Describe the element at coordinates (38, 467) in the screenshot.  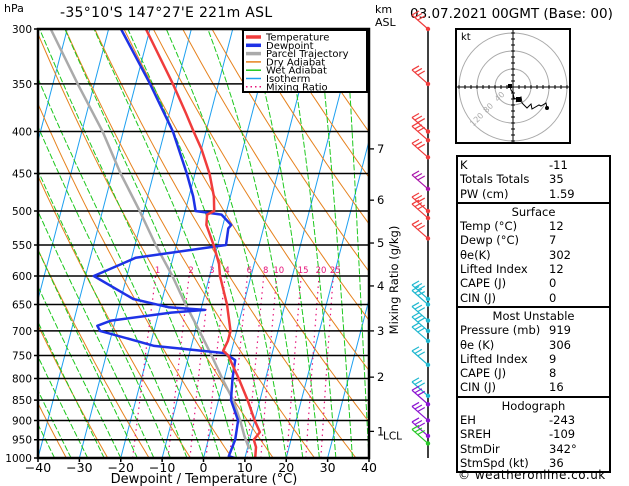
I see `temperature-tick-label: −40` at that location.